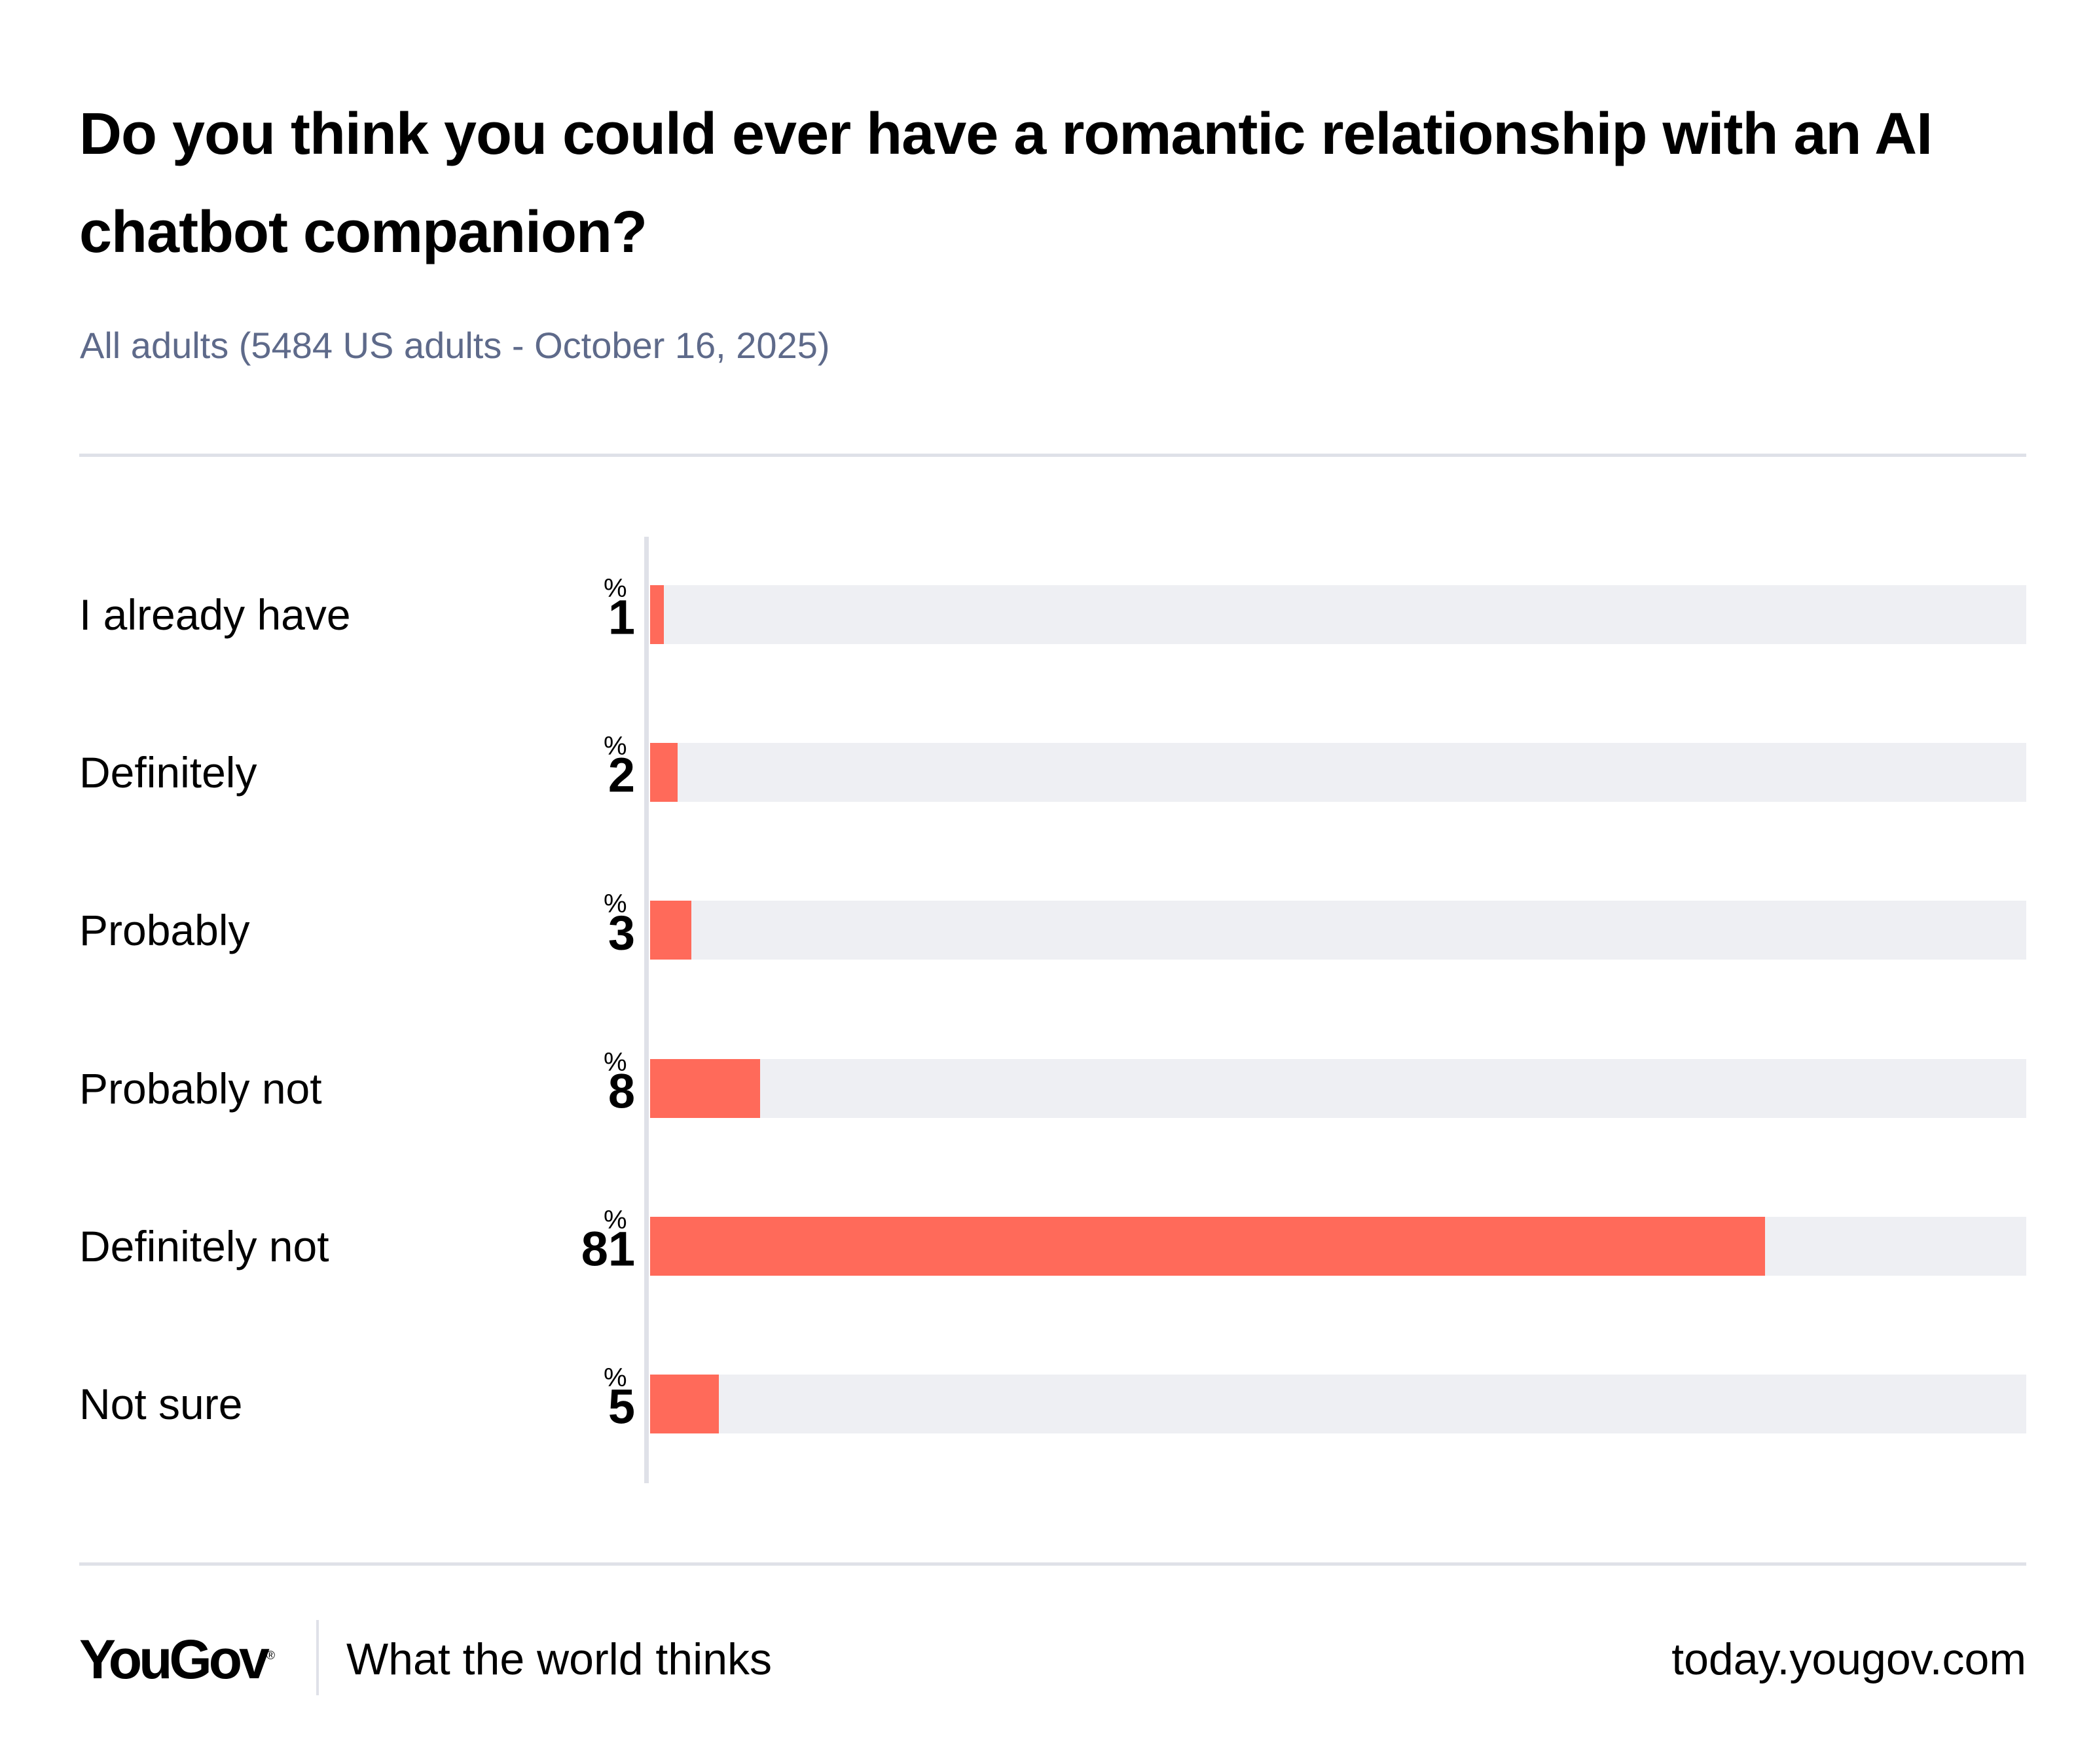 The image size is (2095, 1764). What do you see at coordinates (164, 930) in the screenshot?
I see `category-label: Probably` at bounding box center [164, 930].